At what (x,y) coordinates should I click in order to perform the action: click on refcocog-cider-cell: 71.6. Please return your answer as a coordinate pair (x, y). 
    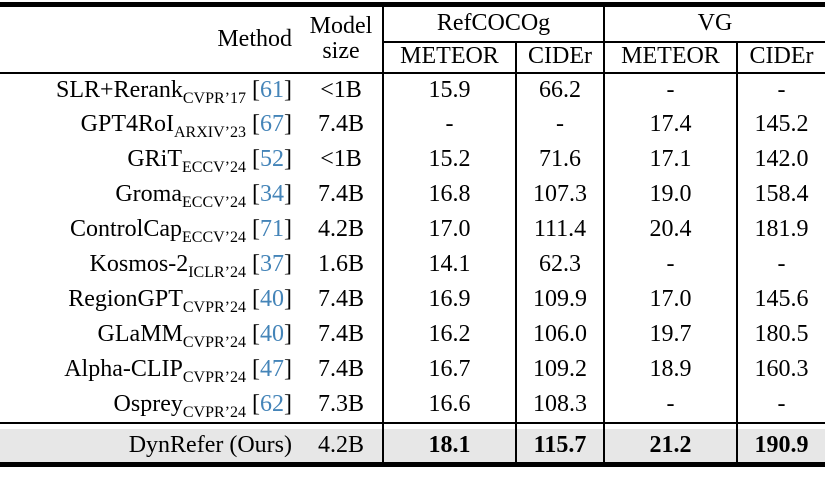
    Looking at the image, I should click on (559, 160).